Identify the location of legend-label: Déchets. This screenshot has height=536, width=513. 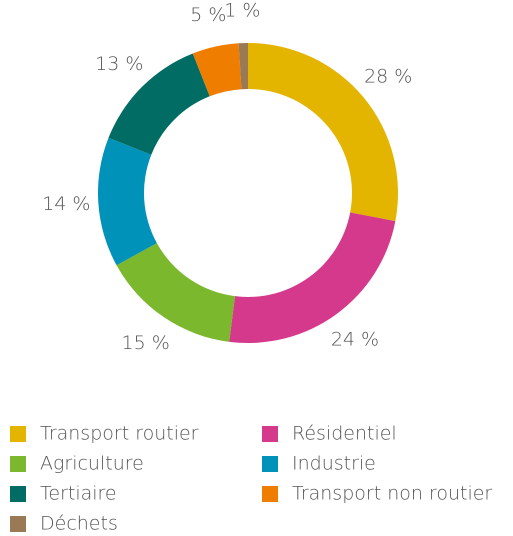
(79, 524).